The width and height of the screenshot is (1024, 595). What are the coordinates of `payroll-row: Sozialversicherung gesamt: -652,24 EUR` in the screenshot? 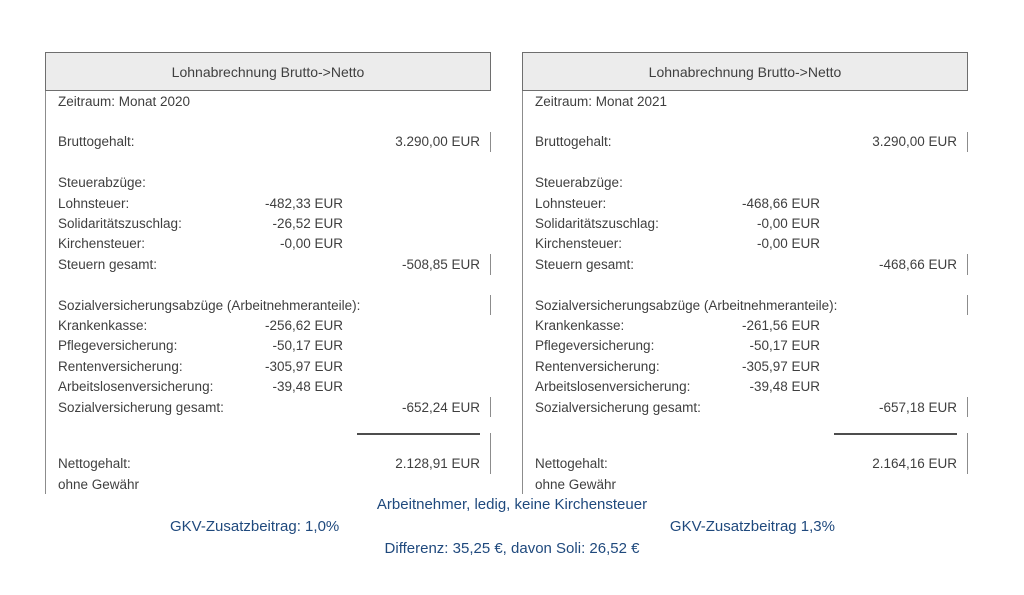 It's located at (268, 407).